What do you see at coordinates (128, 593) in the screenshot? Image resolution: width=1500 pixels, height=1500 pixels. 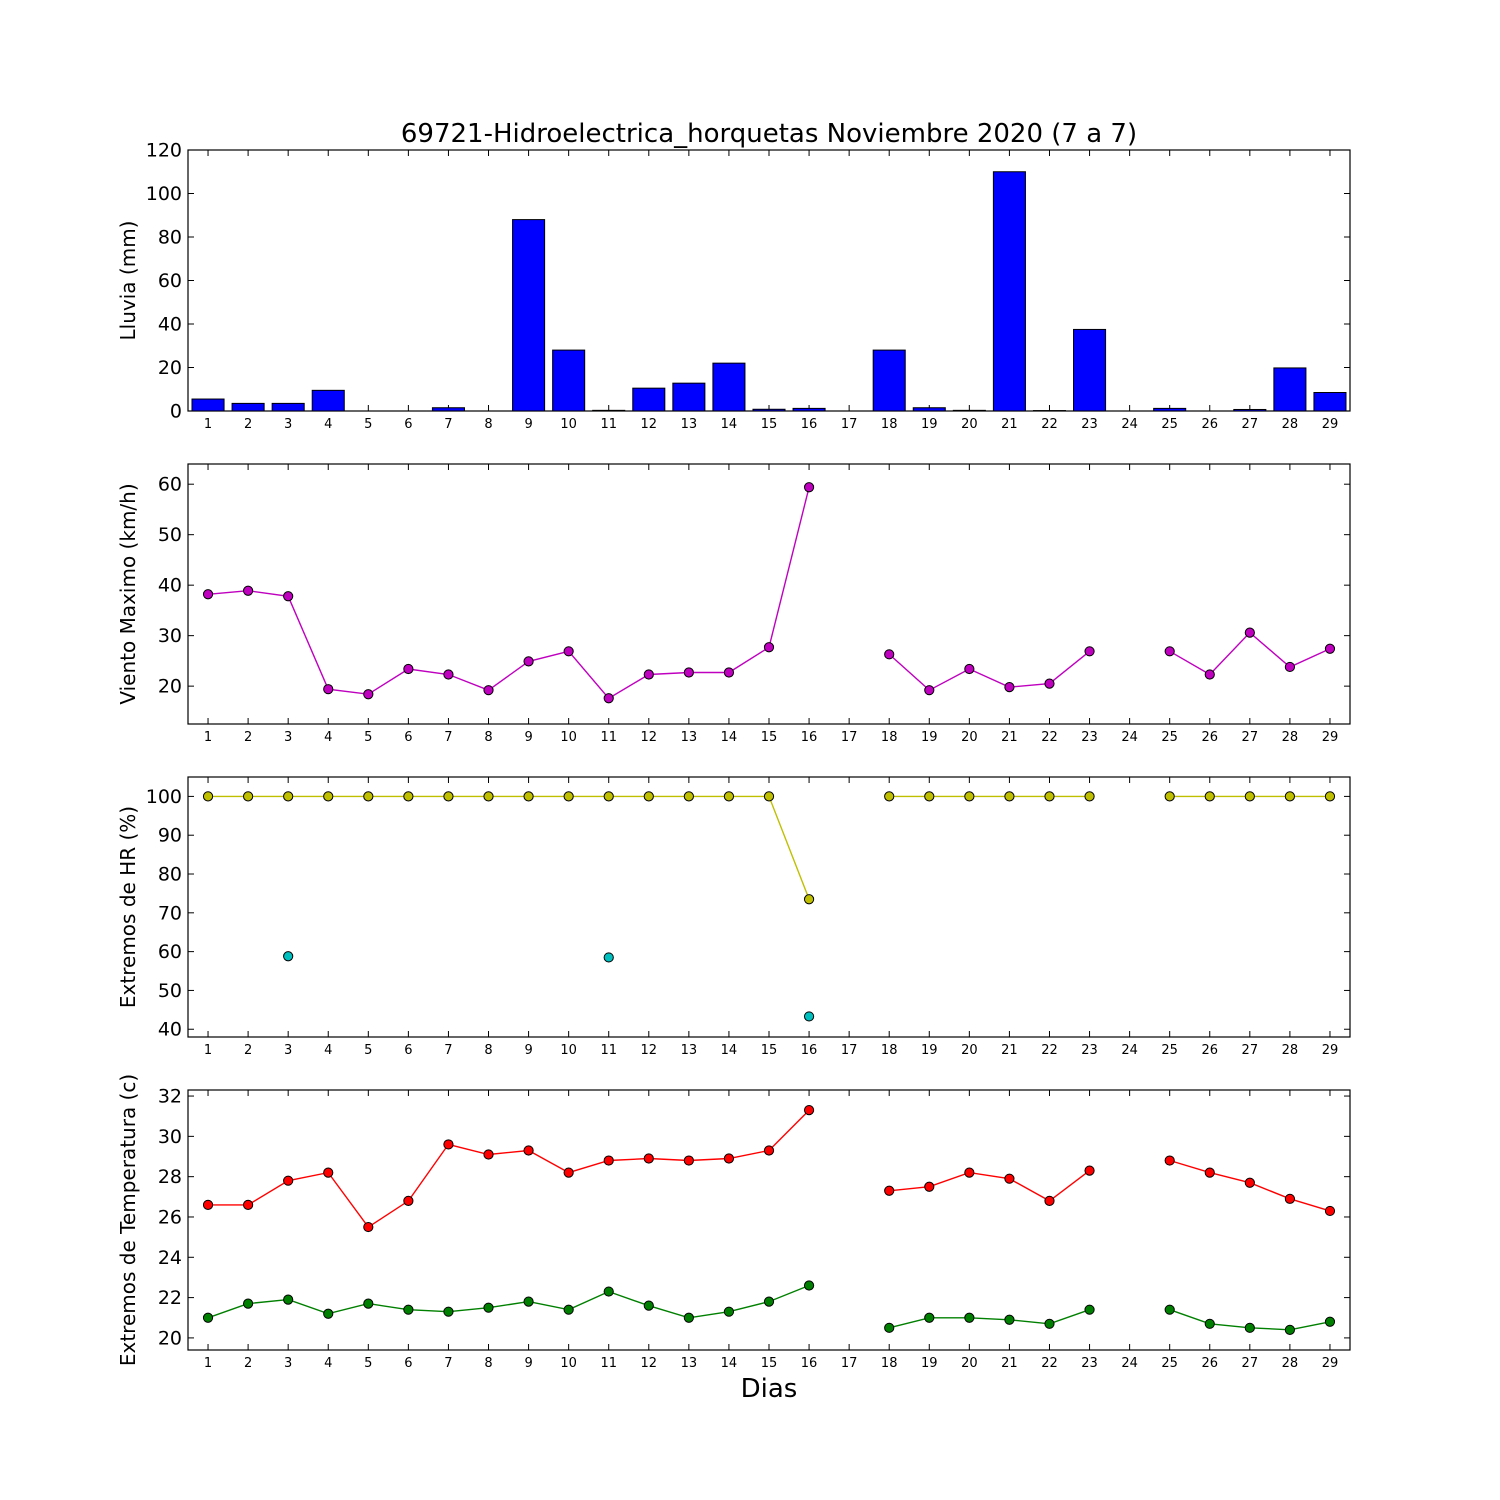 I see `y-axis-label: Viento Maximo (km/h)` at bounding box center [128, 593].